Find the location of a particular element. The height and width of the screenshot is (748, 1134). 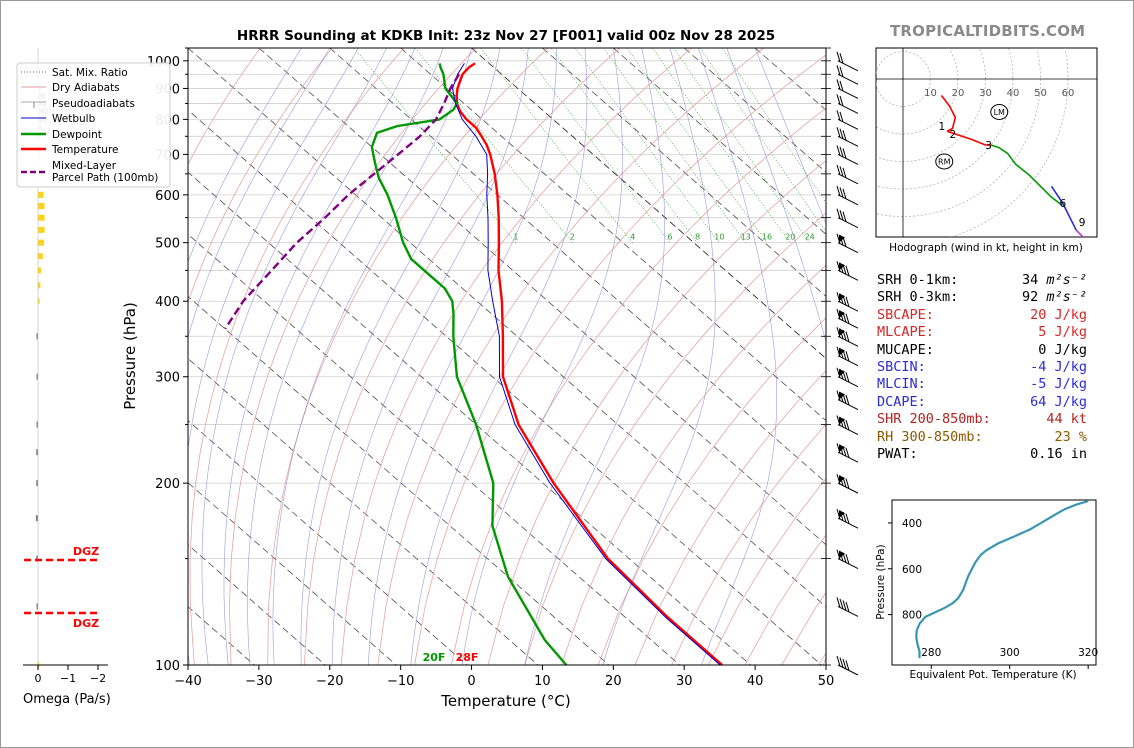

x-tick-label: 20 is located at coordinates (613, 681).